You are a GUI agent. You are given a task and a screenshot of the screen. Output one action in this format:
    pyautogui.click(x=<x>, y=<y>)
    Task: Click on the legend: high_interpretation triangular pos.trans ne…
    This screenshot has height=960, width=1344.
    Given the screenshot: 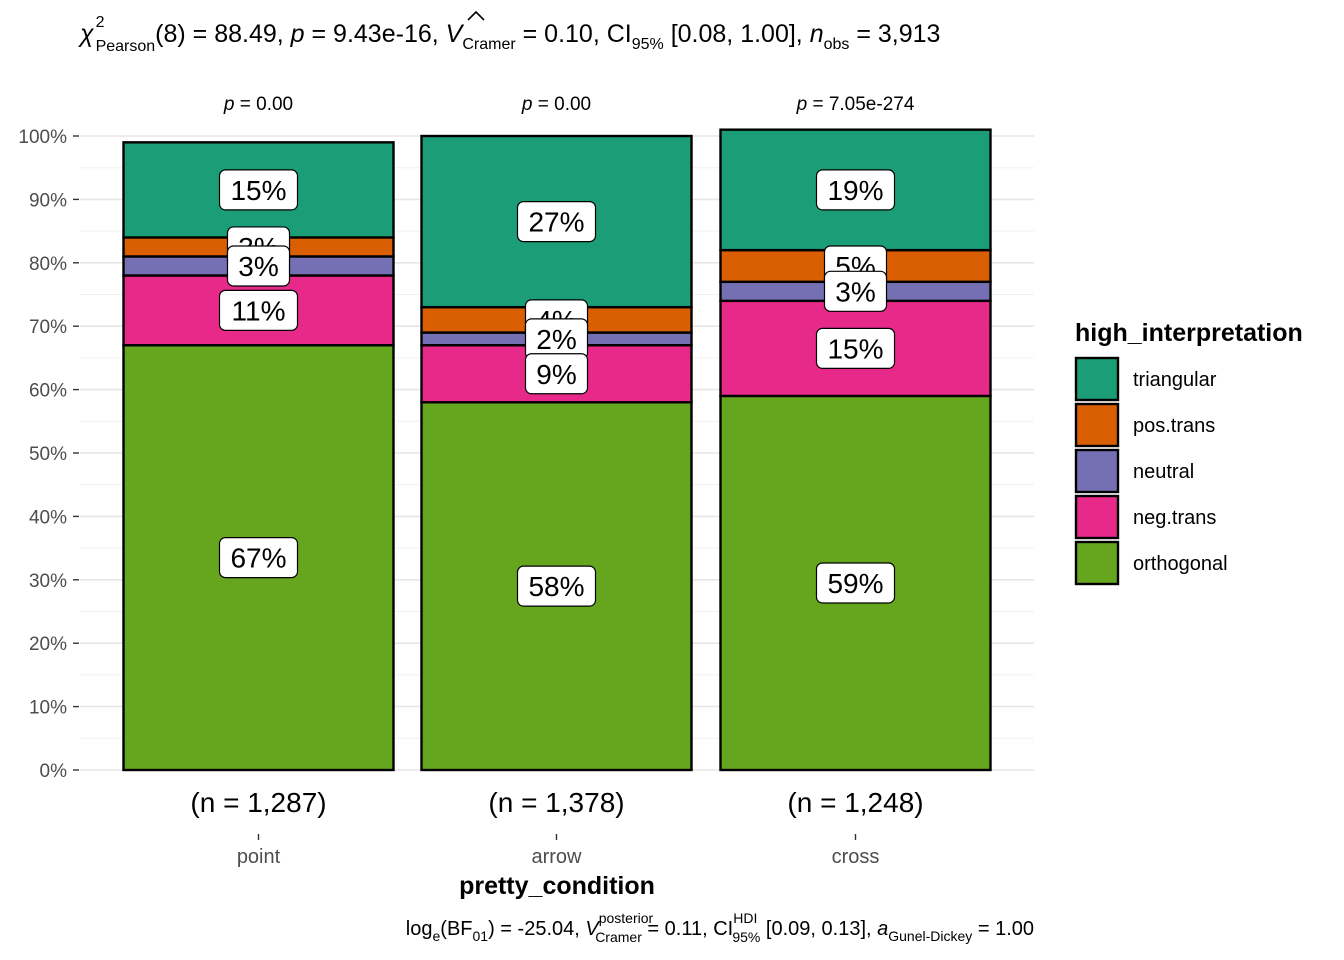 What is the action you would take?
    pyautogui.click(x=1188, y=452)
    